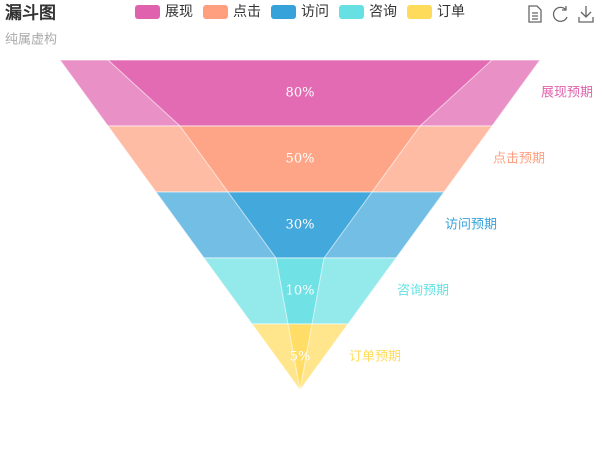 The image size is (600, 450). What do you see at coordinates (383, 12) in the screenshot?
I see `legend-label: 咨询` at bounding box center [383, 12].